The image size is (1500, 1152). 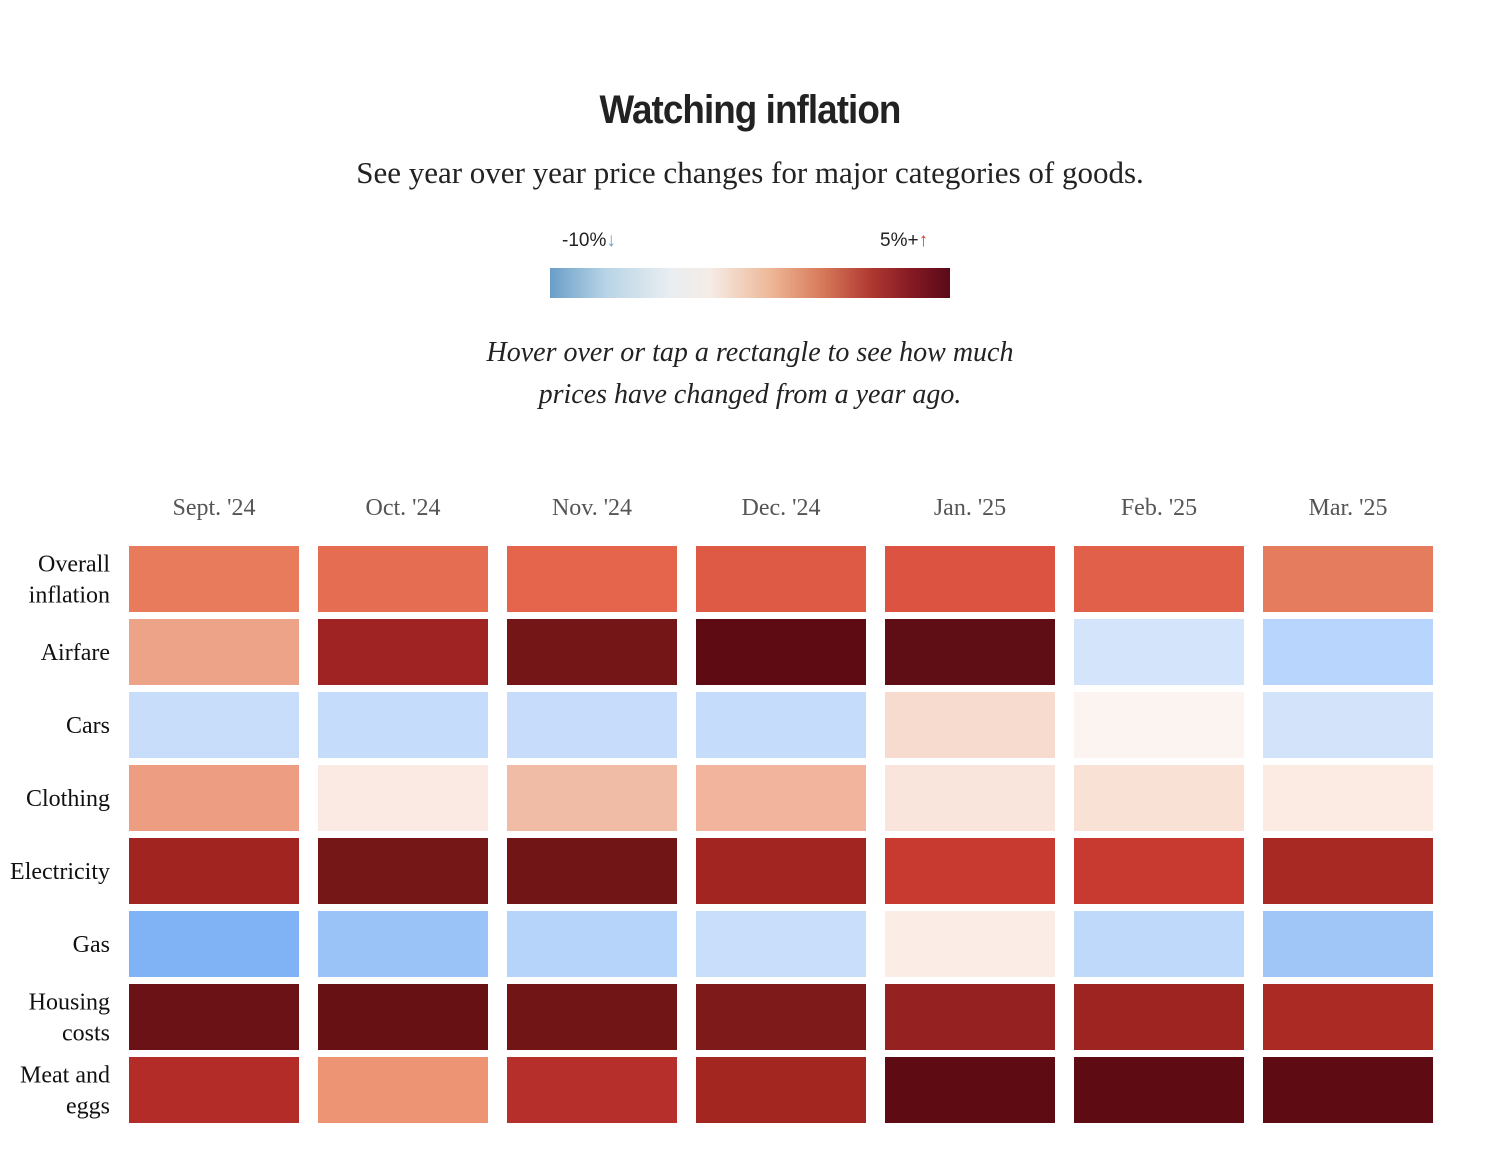 What do you see at coordinates (65, 1076) in the screenshot?
I see `row-label: Meat and` at bounding box center [65, 1076].